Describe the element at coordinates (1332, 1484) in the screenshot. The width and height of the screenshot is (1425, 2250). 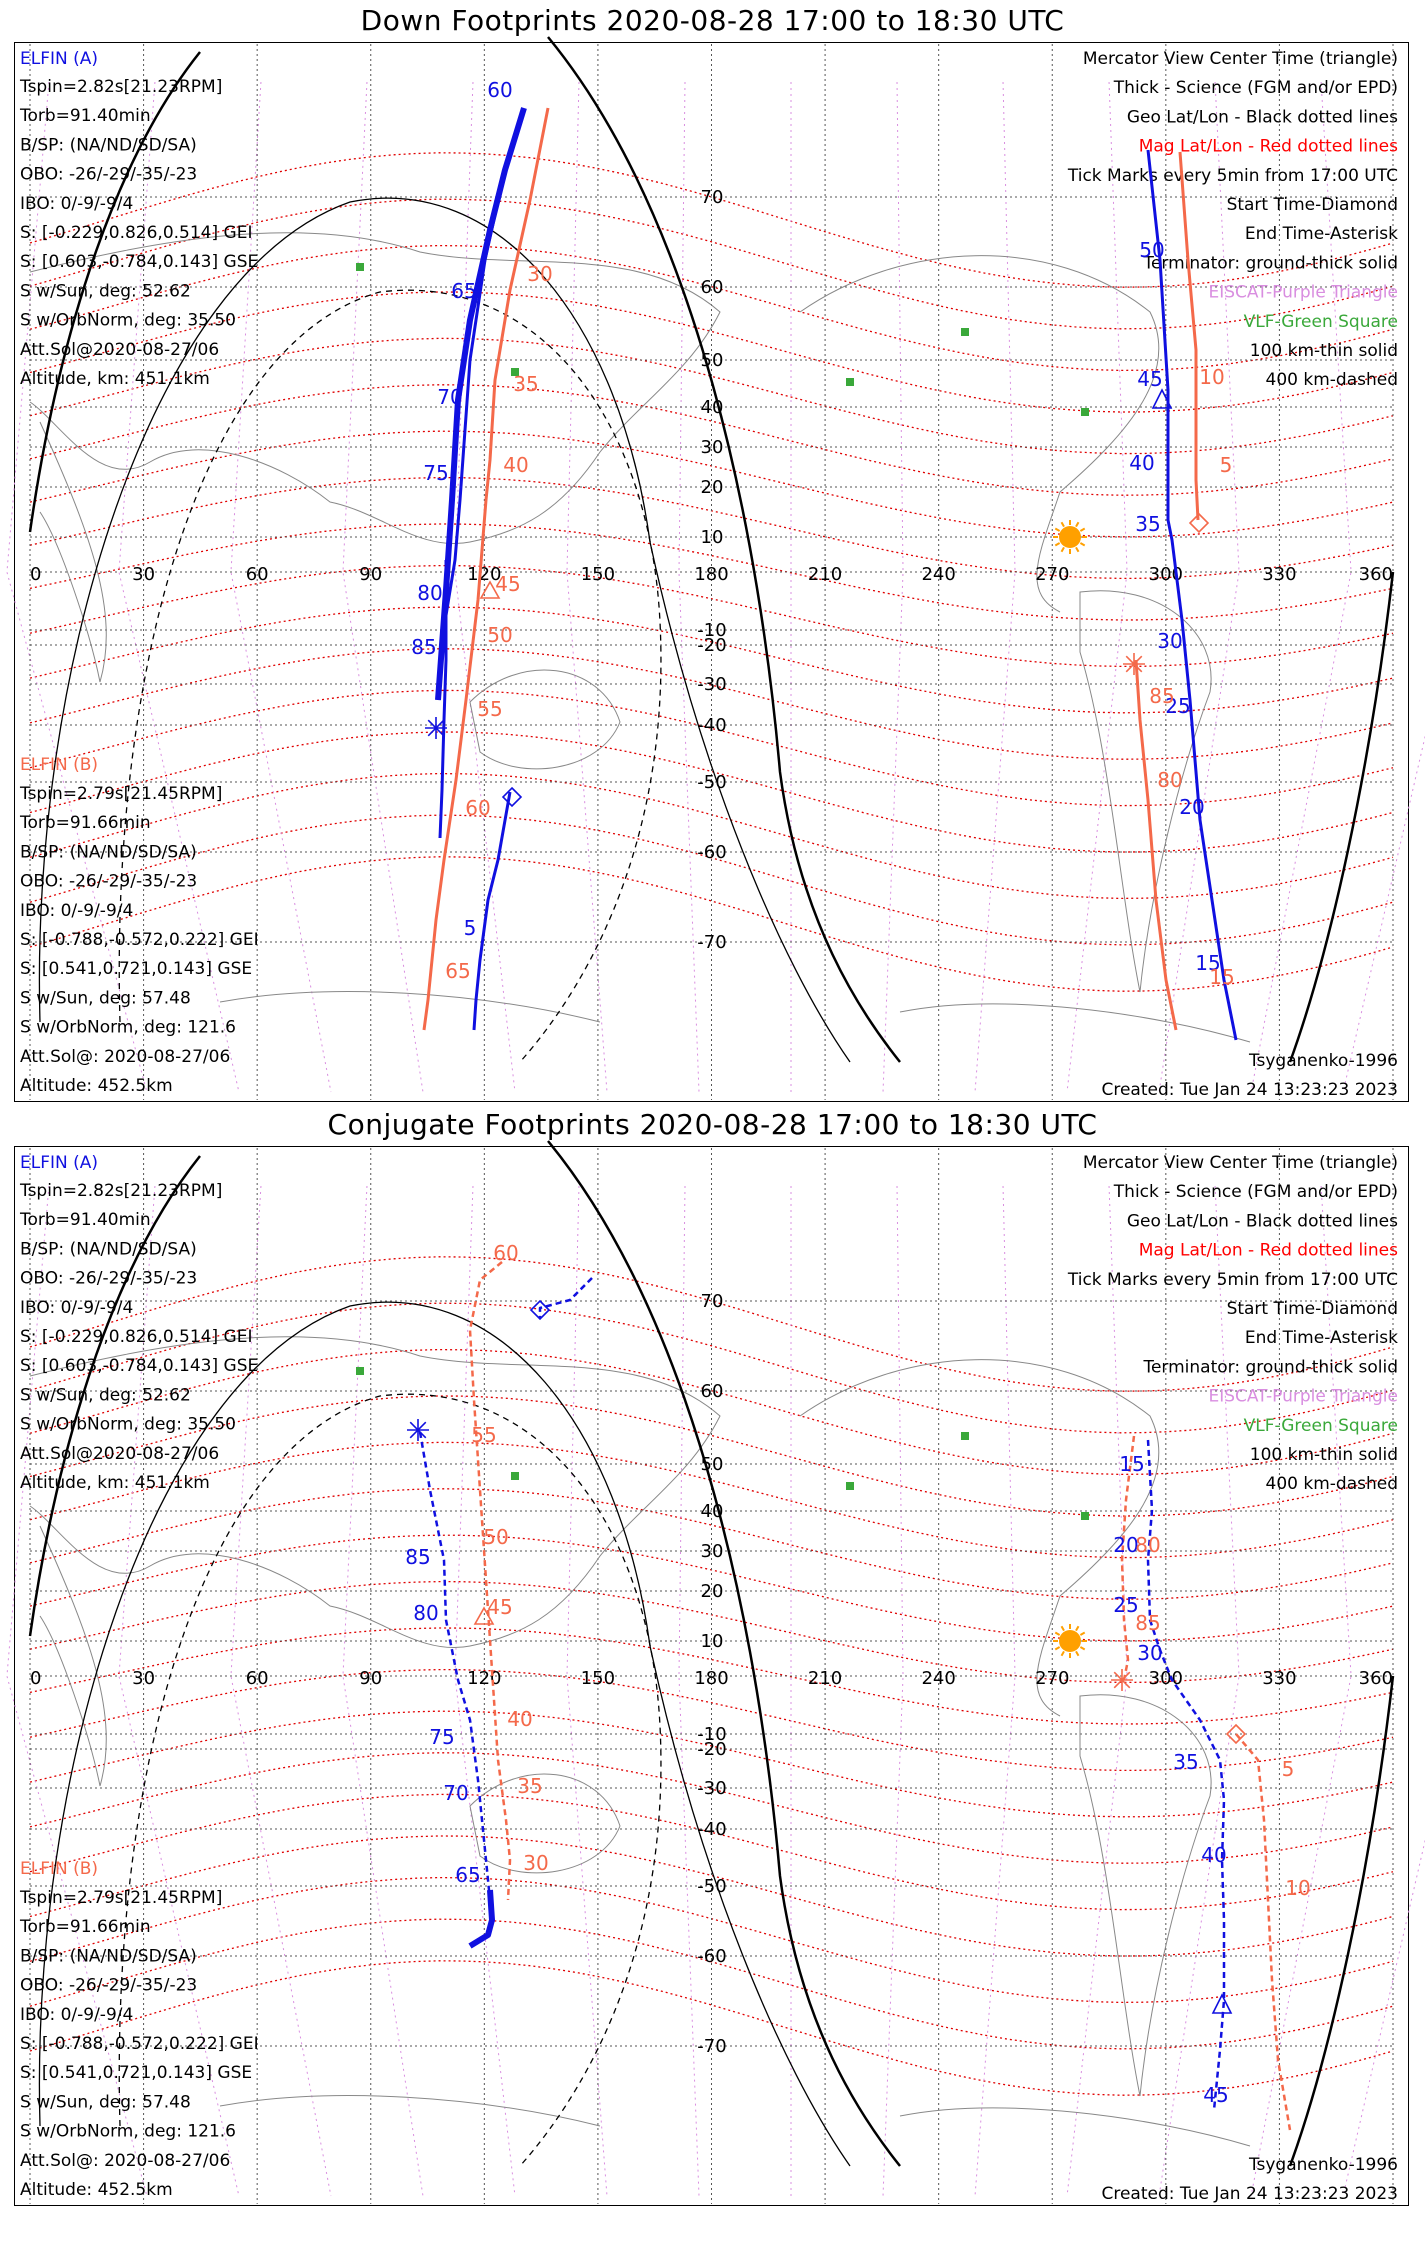
I see `legend-entry: 400 km-dashed` at that location.